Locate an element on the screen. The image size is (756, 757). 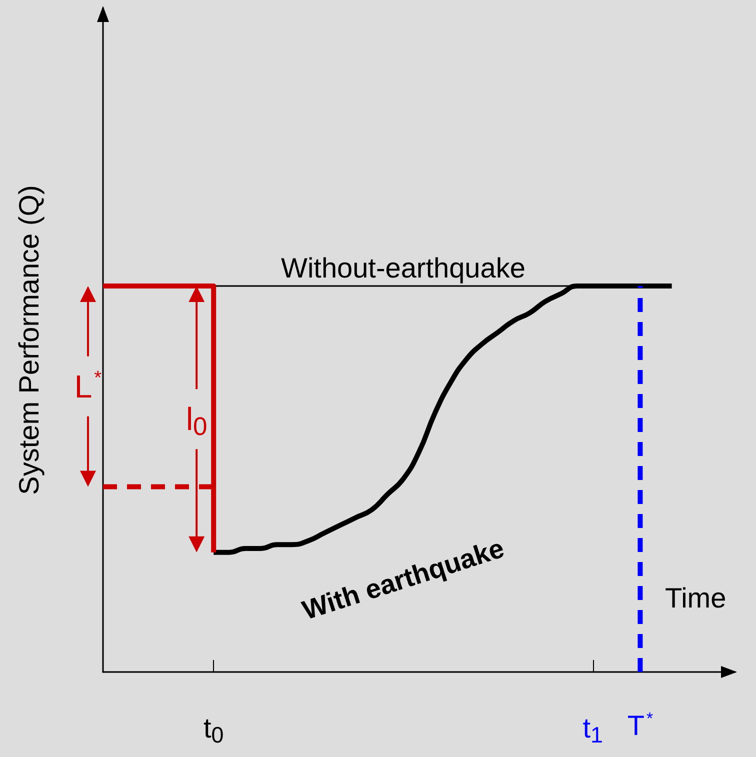
text: L* is located at coordinates (88, 386).